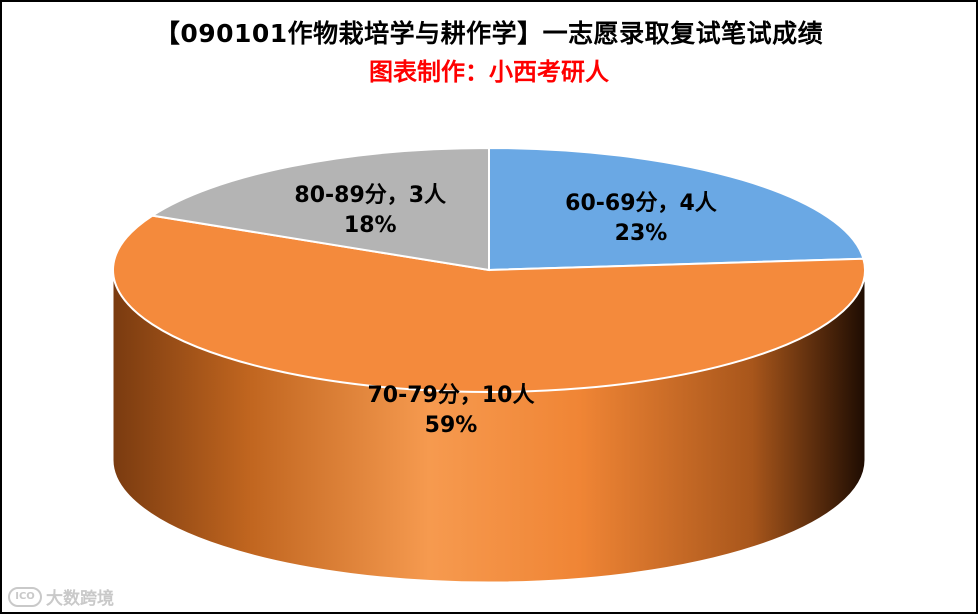 This screenshot has height=614, width=978. I want to click on chart-title: 【090101作物栽培学与耕作学】一志愿录取复试笔试成绩, so click(489, 33).